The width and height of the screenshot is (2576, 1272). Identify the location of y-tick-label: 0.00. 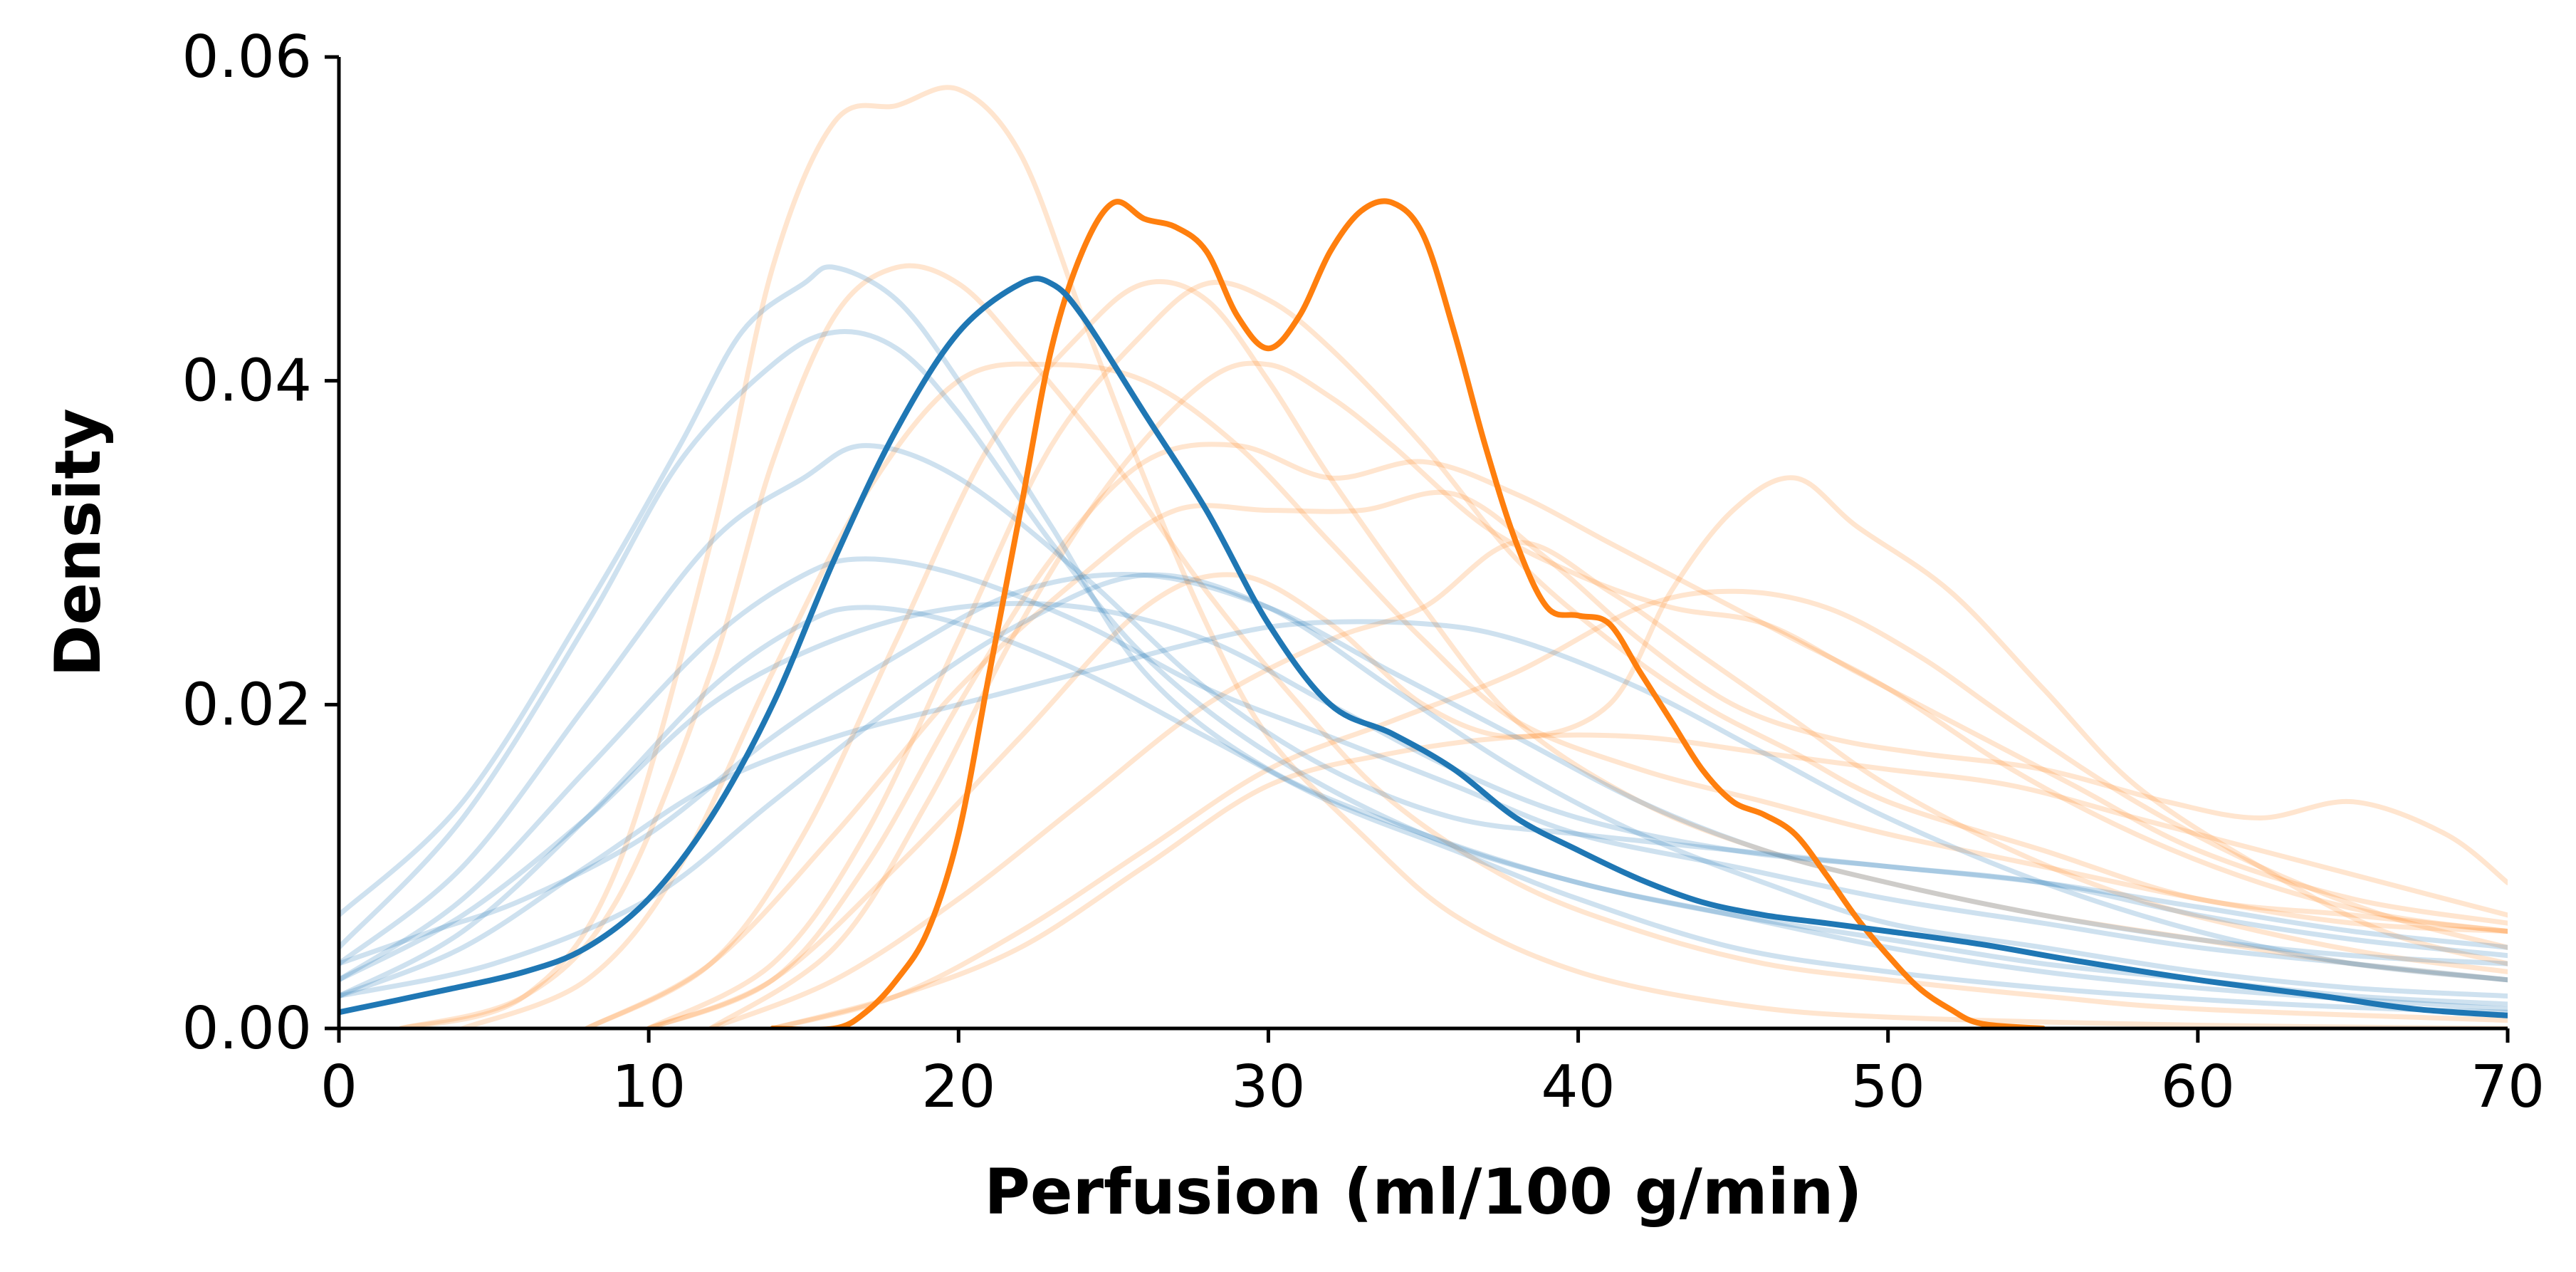
(247, 1029).